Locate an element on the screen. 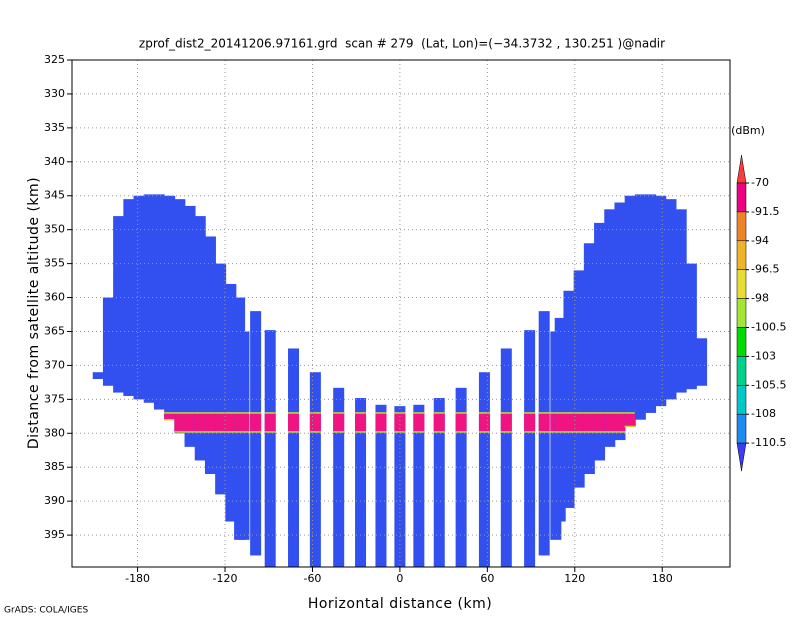  y-tick-label: 345 is located at coordinates (54, 195).